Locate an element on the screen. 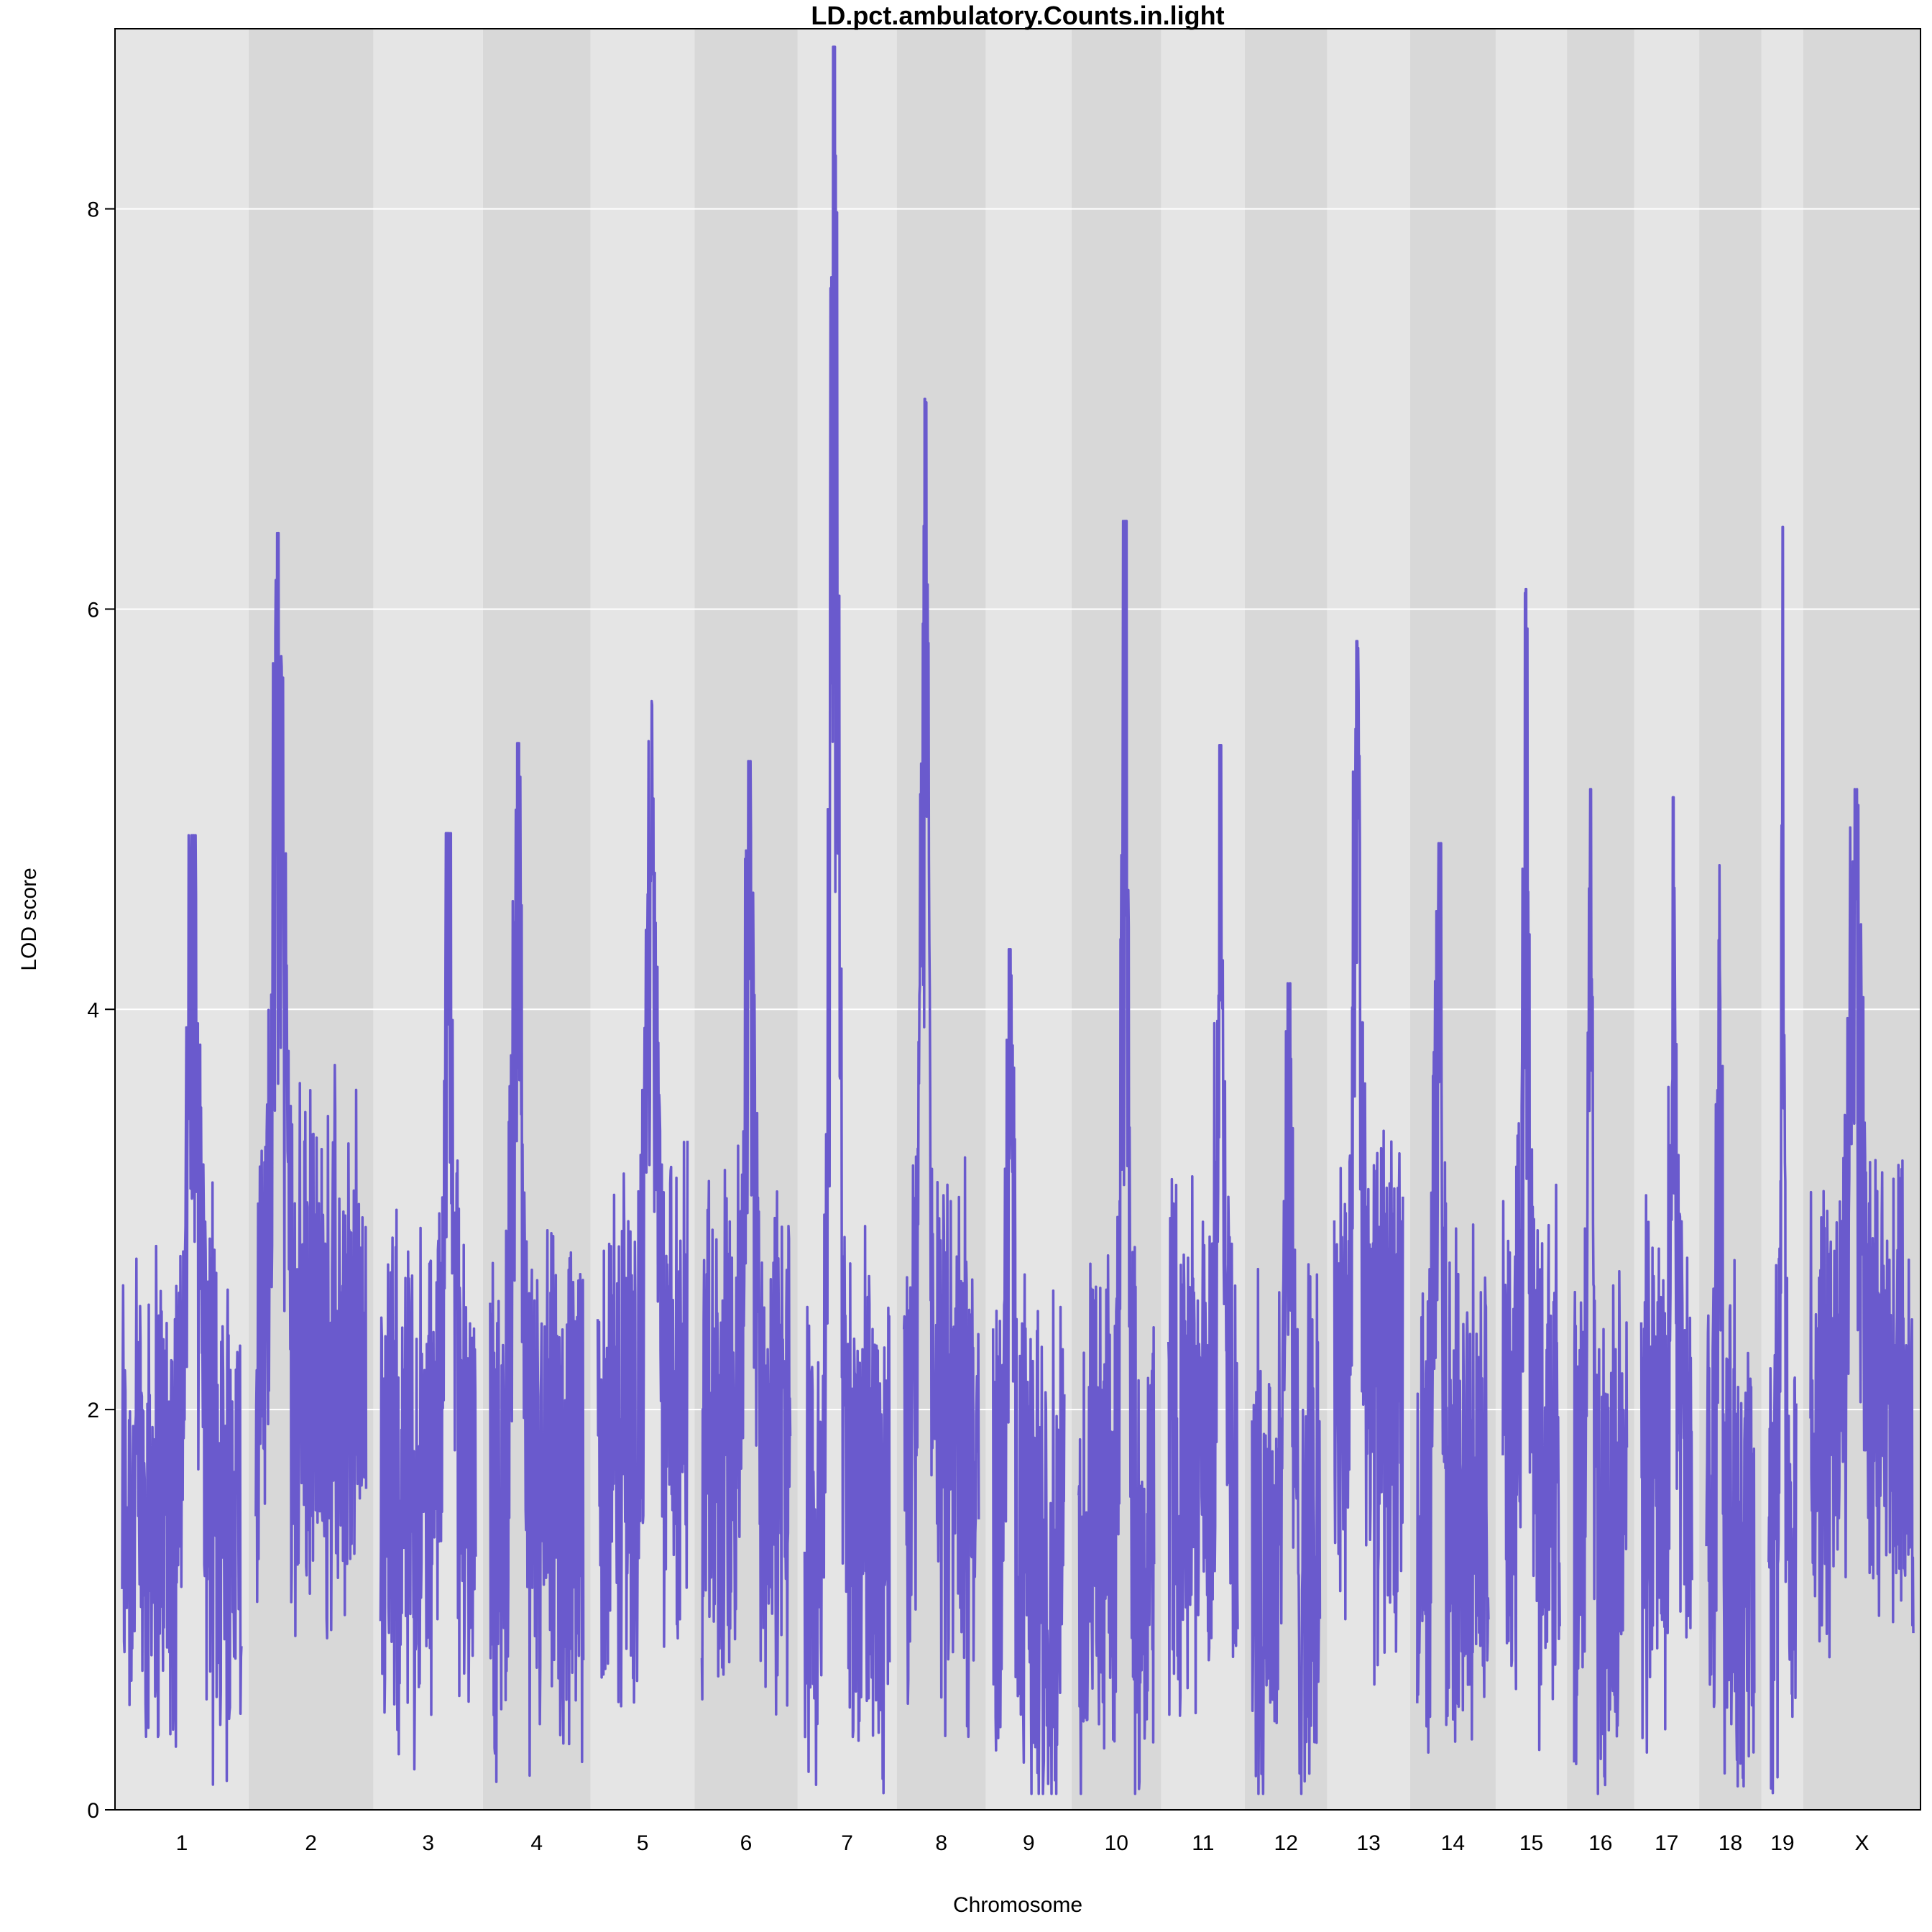 The image size is (1932, 1932). x-tick-label: 3 is located at coordinates (428, 1843).